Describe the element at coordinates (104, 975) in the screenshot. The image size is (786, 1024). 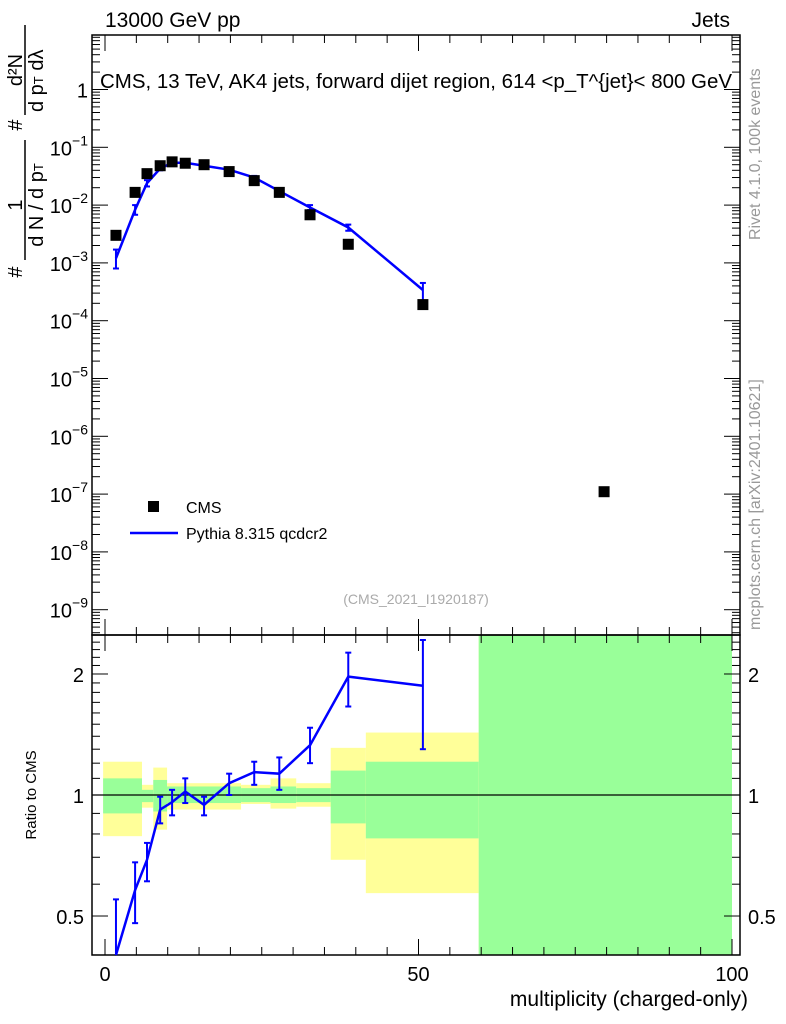
I see `x-tick-label: 0` at that location.